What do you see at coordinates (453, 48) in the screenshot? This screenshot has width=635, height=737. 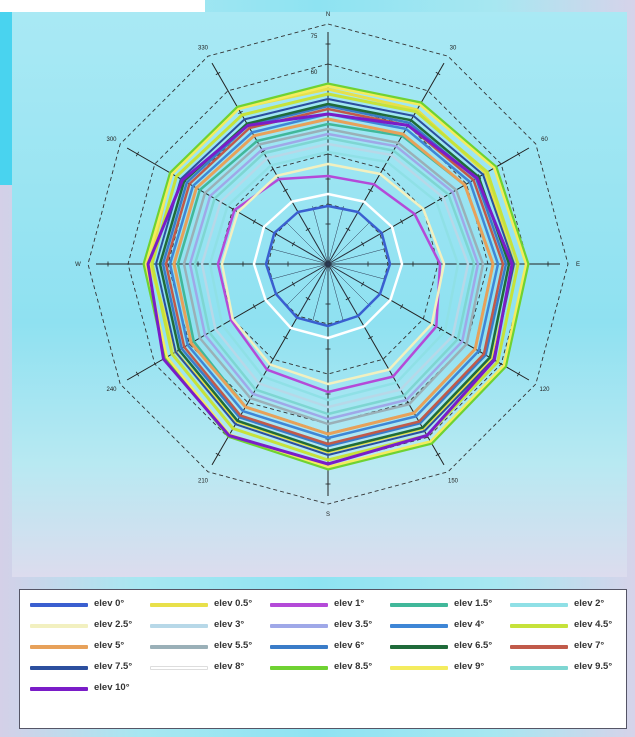 I see `direction-label-1: 30` at bounding box center [453, 48].